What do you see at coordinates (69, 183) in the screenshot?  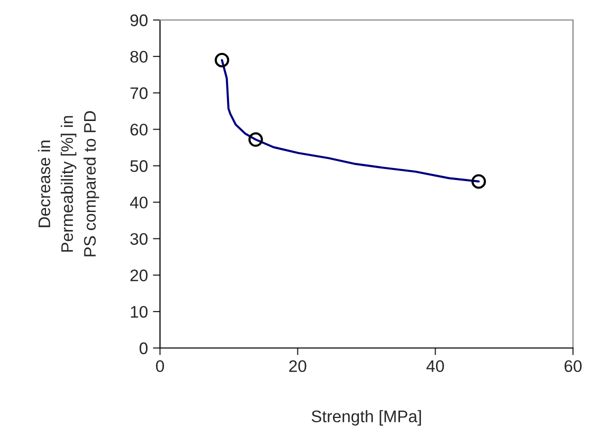 I see `y-axis-title: Decrease in Permeability [%] in PS compared to PD` at bounding box center [69, 183].